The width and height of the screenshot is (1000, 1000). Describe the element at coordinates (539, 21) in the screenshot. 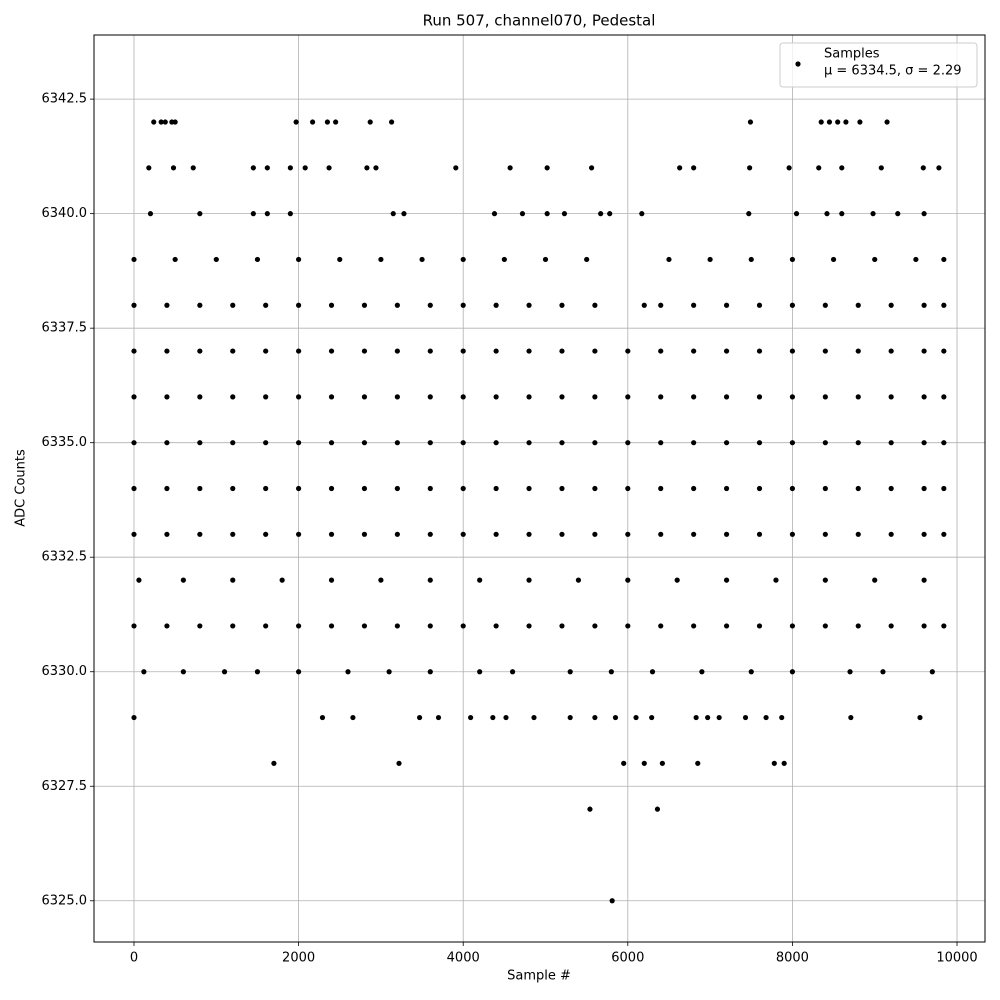

I see `chart-title: Run 507, channel070, Pedestal` at that location.